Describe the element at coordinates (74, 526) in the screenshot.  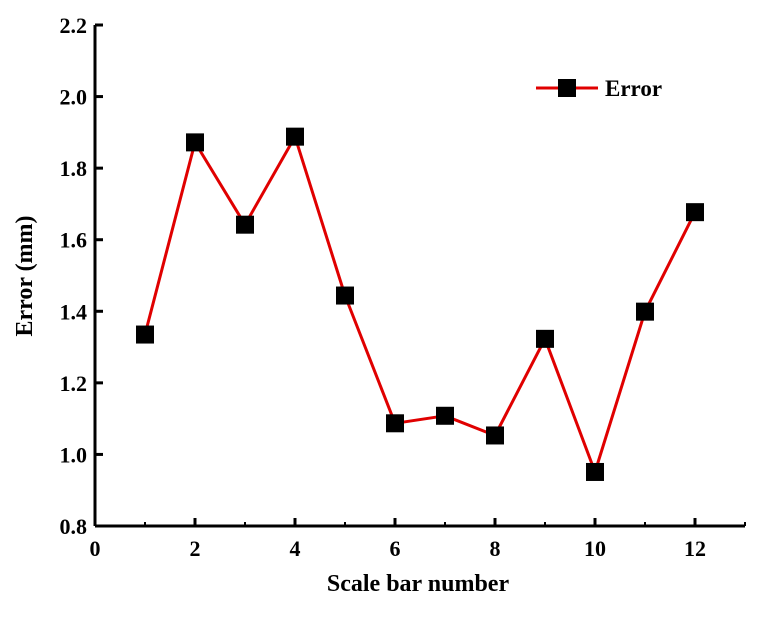
I see `y-tick-label: 0.8` at that location.